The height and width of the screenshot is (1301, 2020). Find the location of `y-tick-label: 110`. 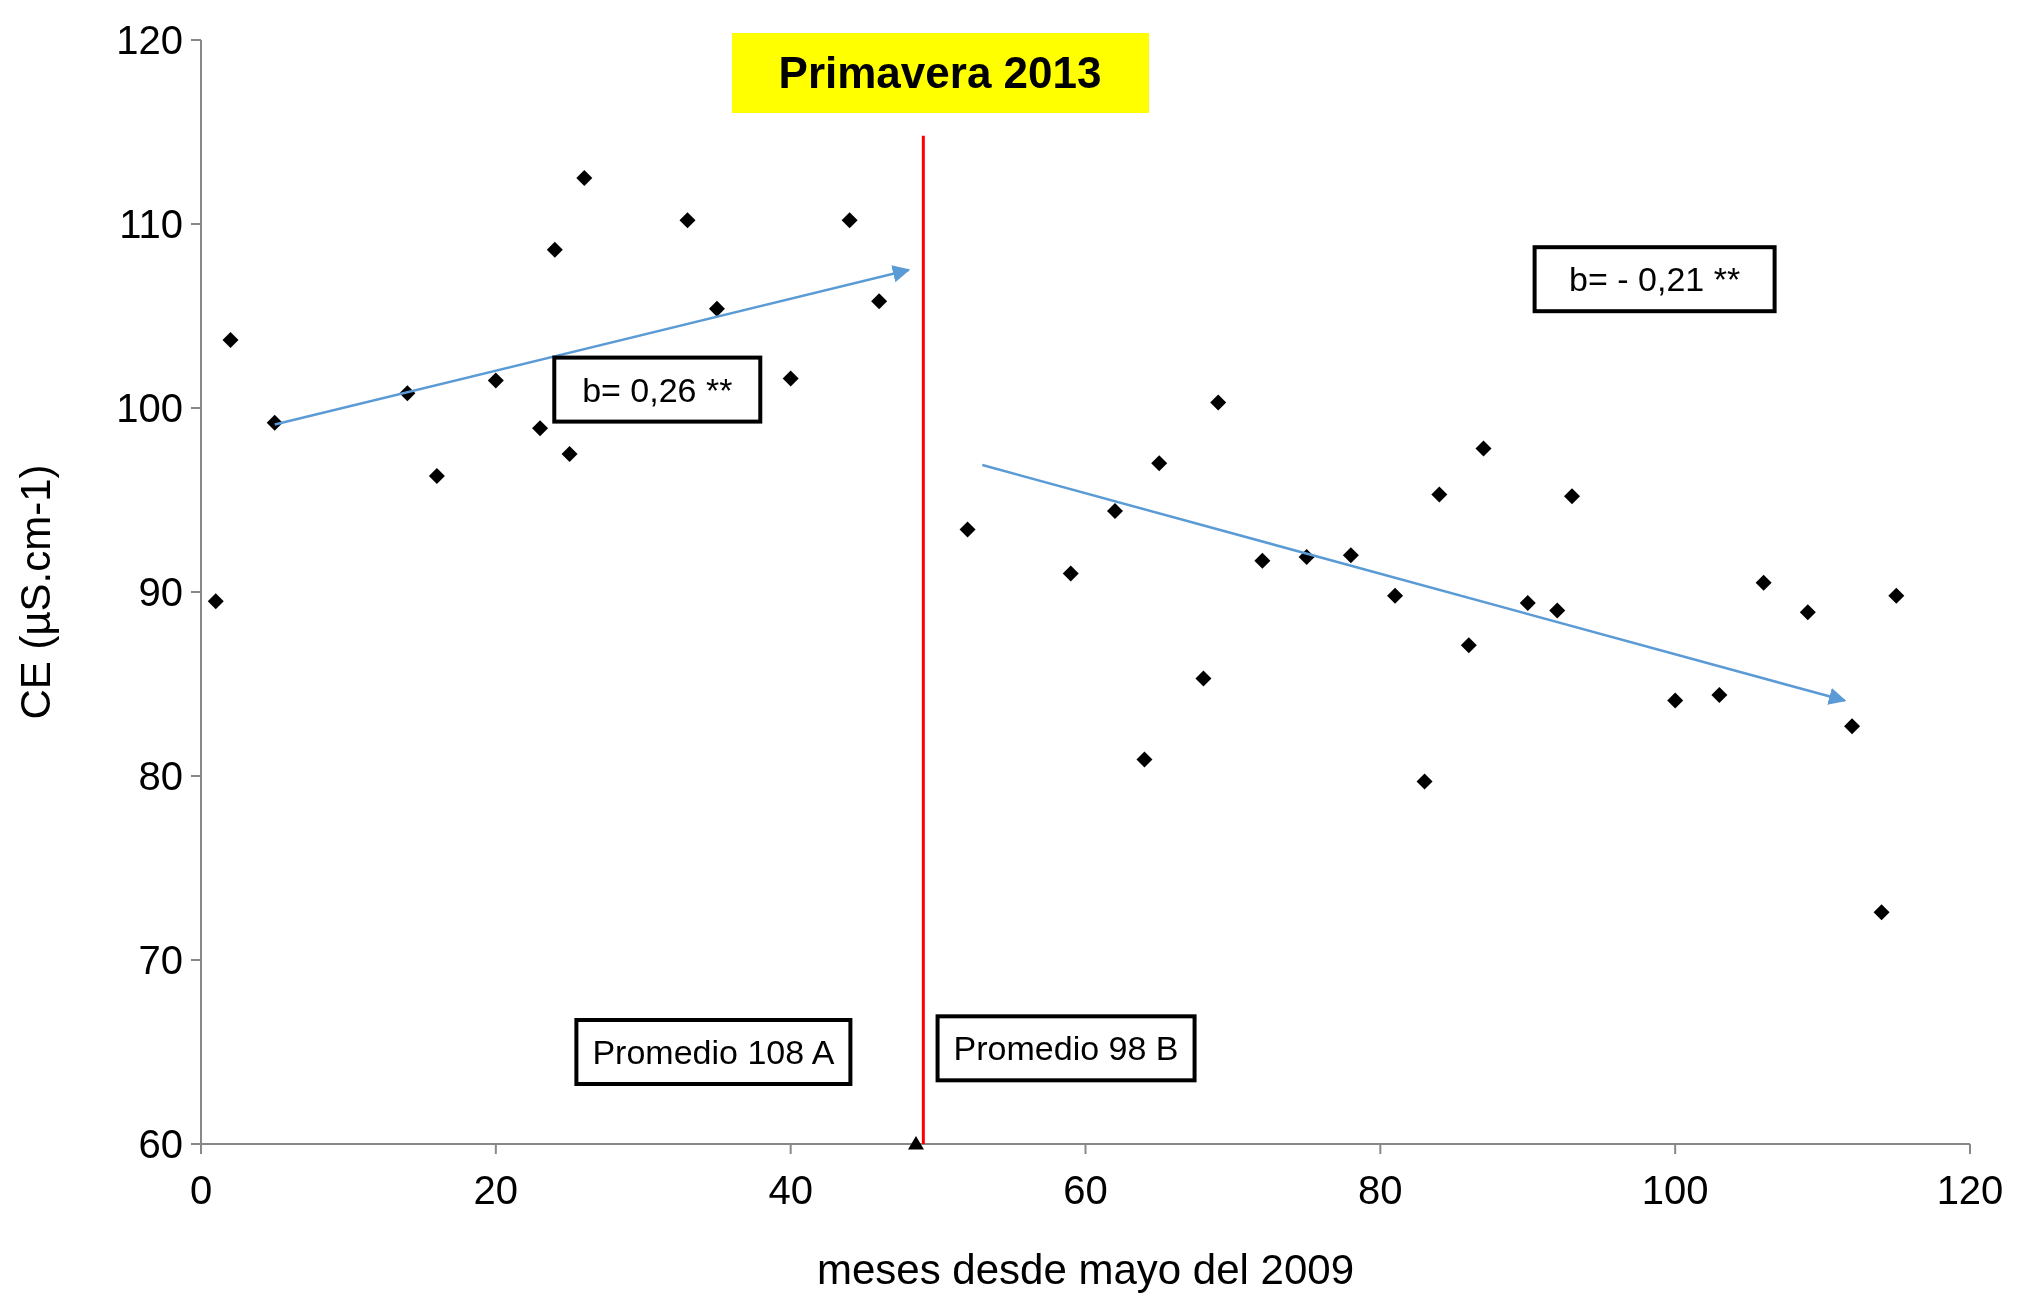

y-tick-label: 110 is located at coordinates (151, 224).